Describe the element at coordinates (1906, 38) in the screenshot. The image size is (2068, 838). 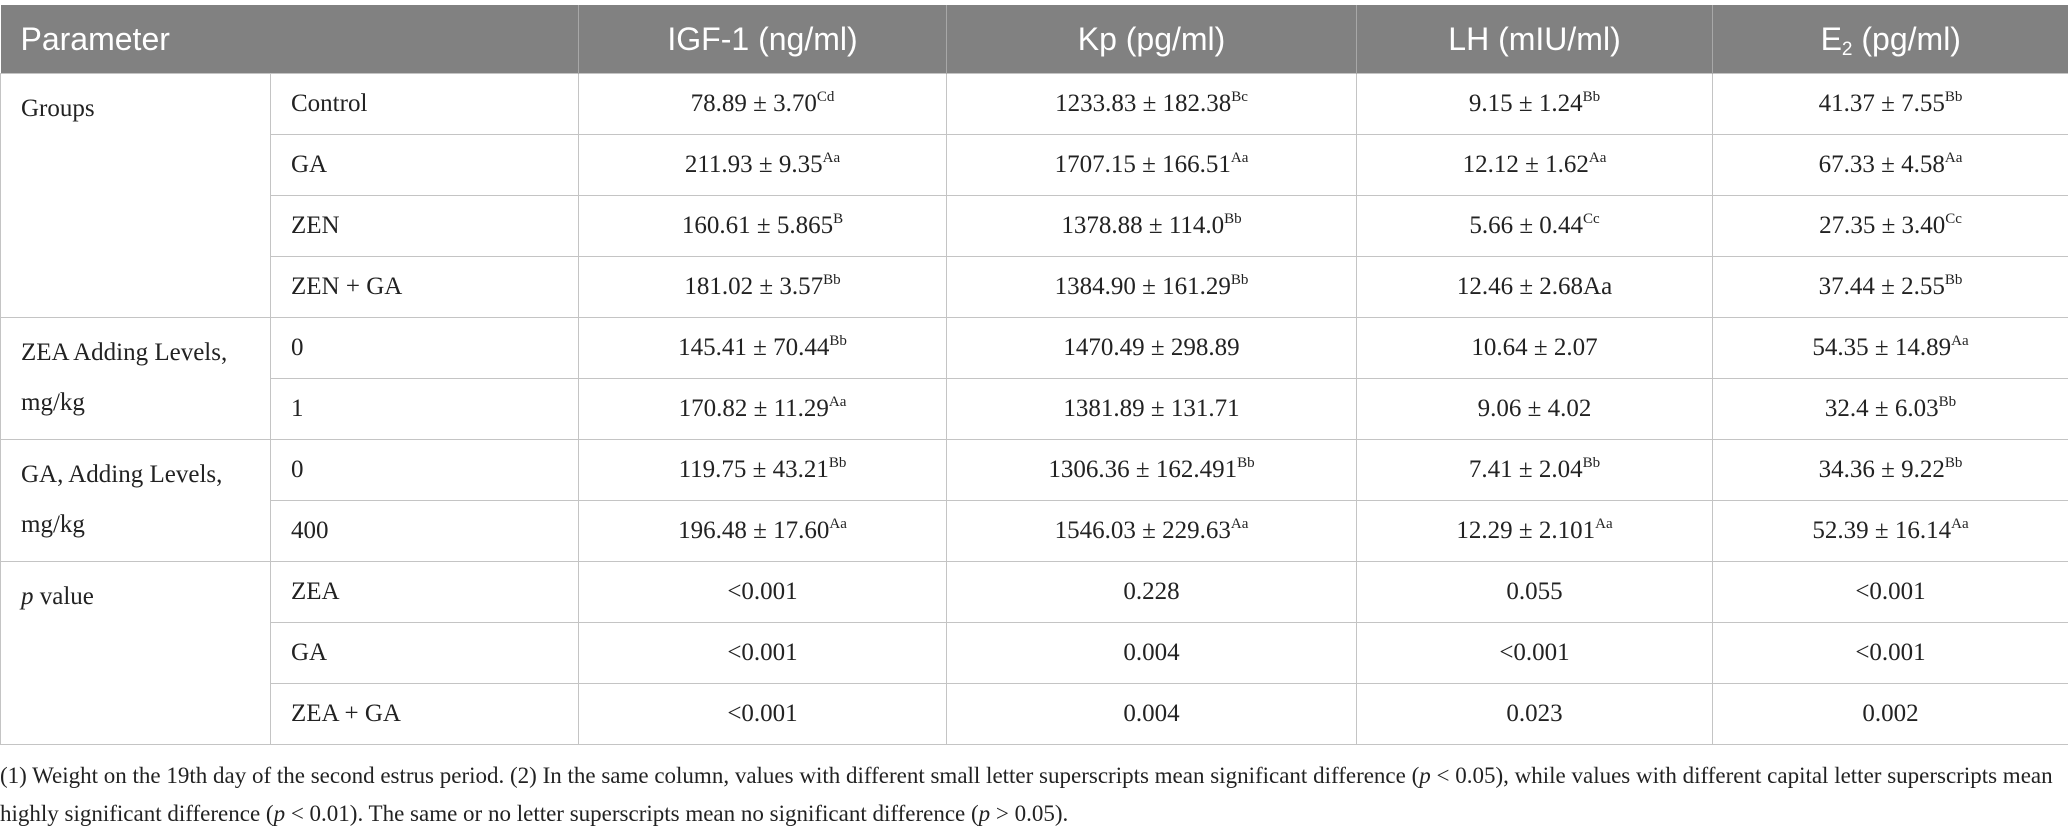
I see `text: (pg/ml)` at that location.